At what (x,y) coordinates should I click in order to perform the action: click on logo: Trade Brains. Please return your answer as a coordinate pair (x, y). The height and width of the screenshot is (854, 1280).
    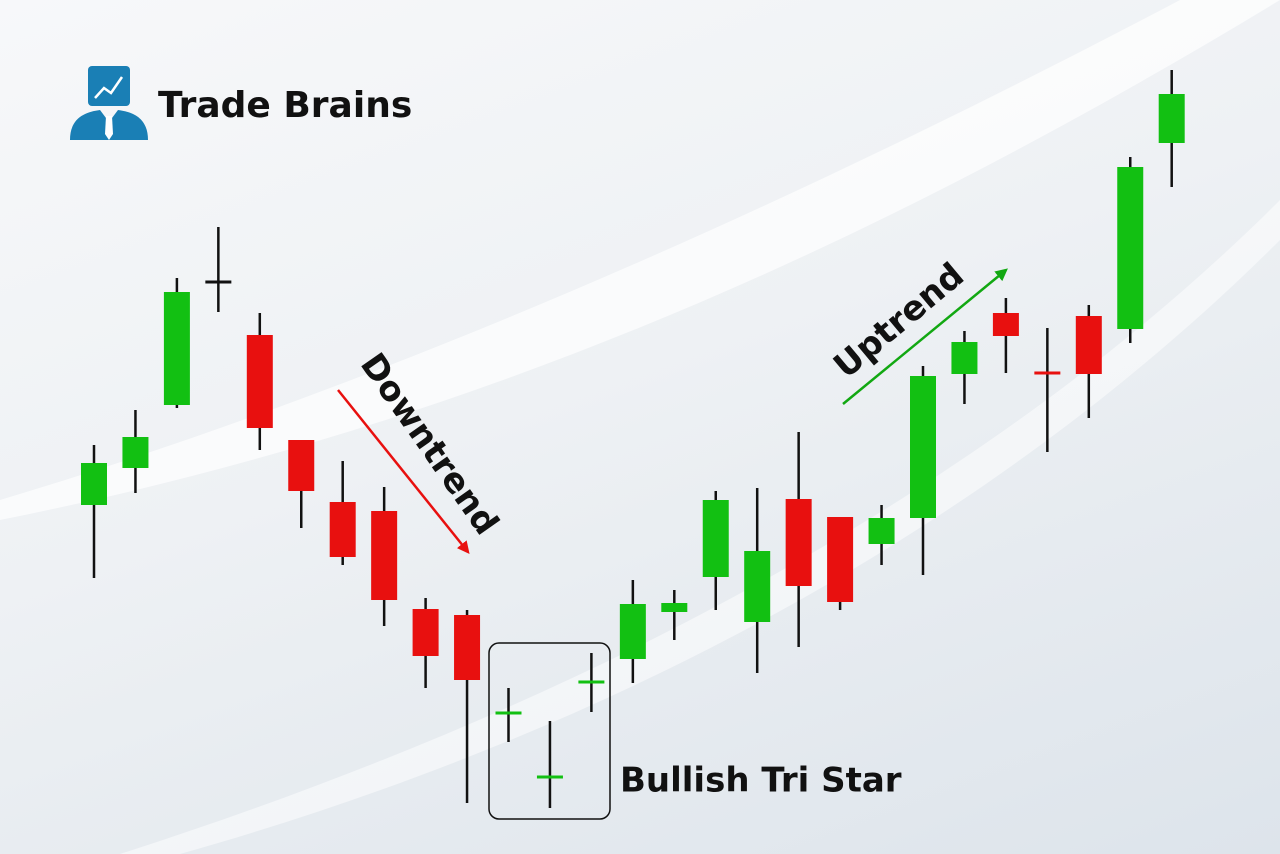
    Looking at the image, I should click on (241, 103).